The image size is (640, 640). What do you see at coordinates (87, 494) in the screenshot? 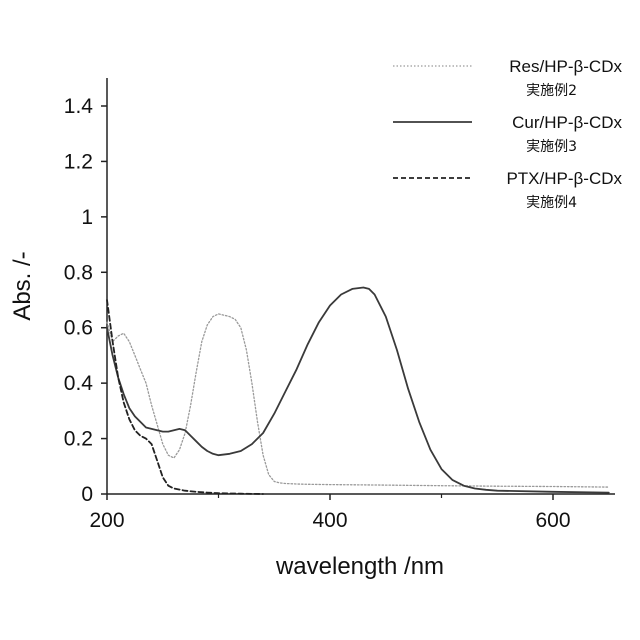
I see `y-tick-label: 0` at bounding box center [87, 494].